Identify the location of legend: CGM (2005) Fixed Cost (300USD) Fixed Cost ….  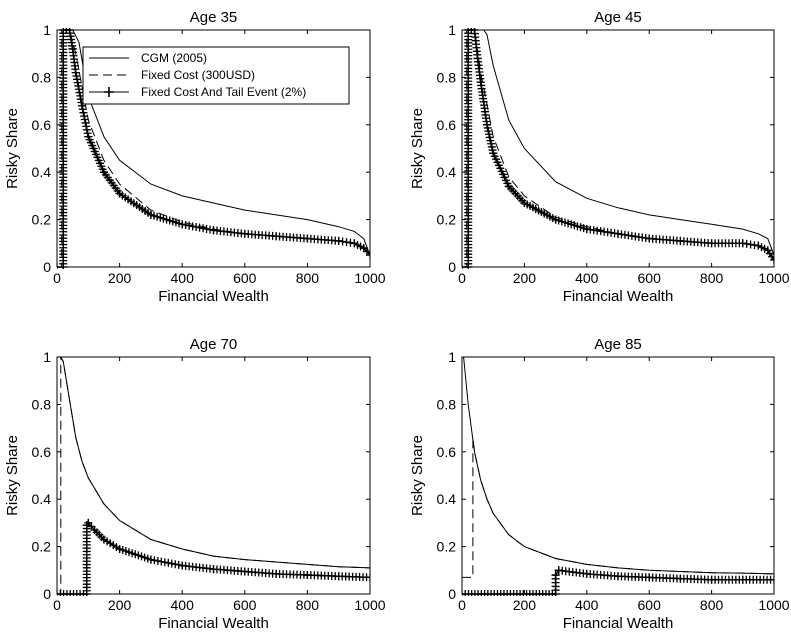
(216, 75).